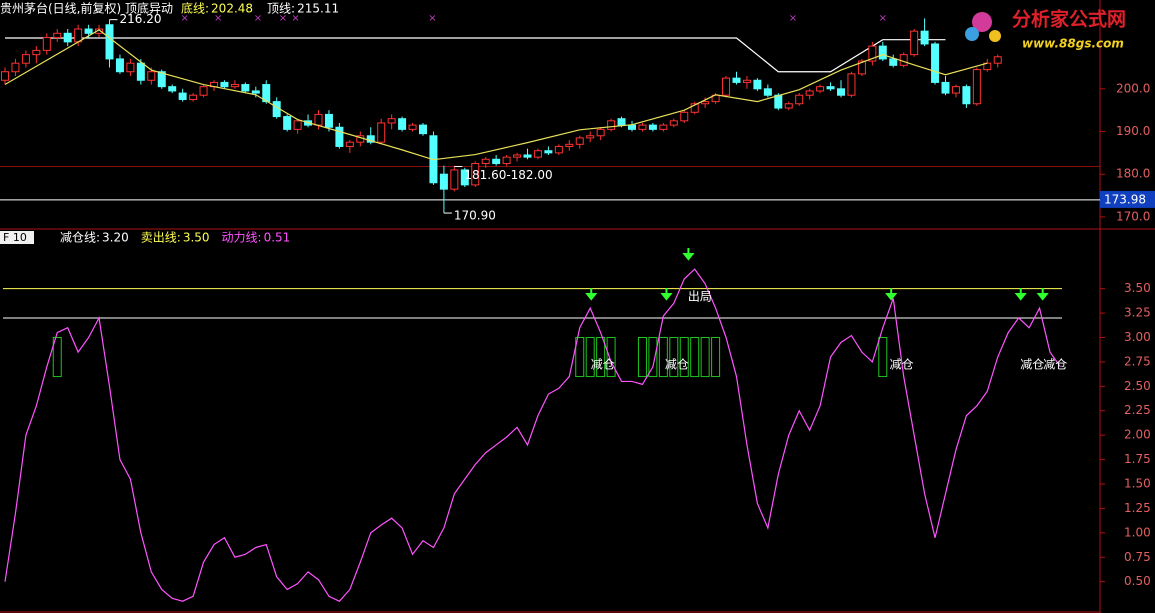 This screenshot has height=613, width=1155. Describe the element at coordinates (1137, 386) in the screenshot. I see `y-tick-label: 2.50` at that location.